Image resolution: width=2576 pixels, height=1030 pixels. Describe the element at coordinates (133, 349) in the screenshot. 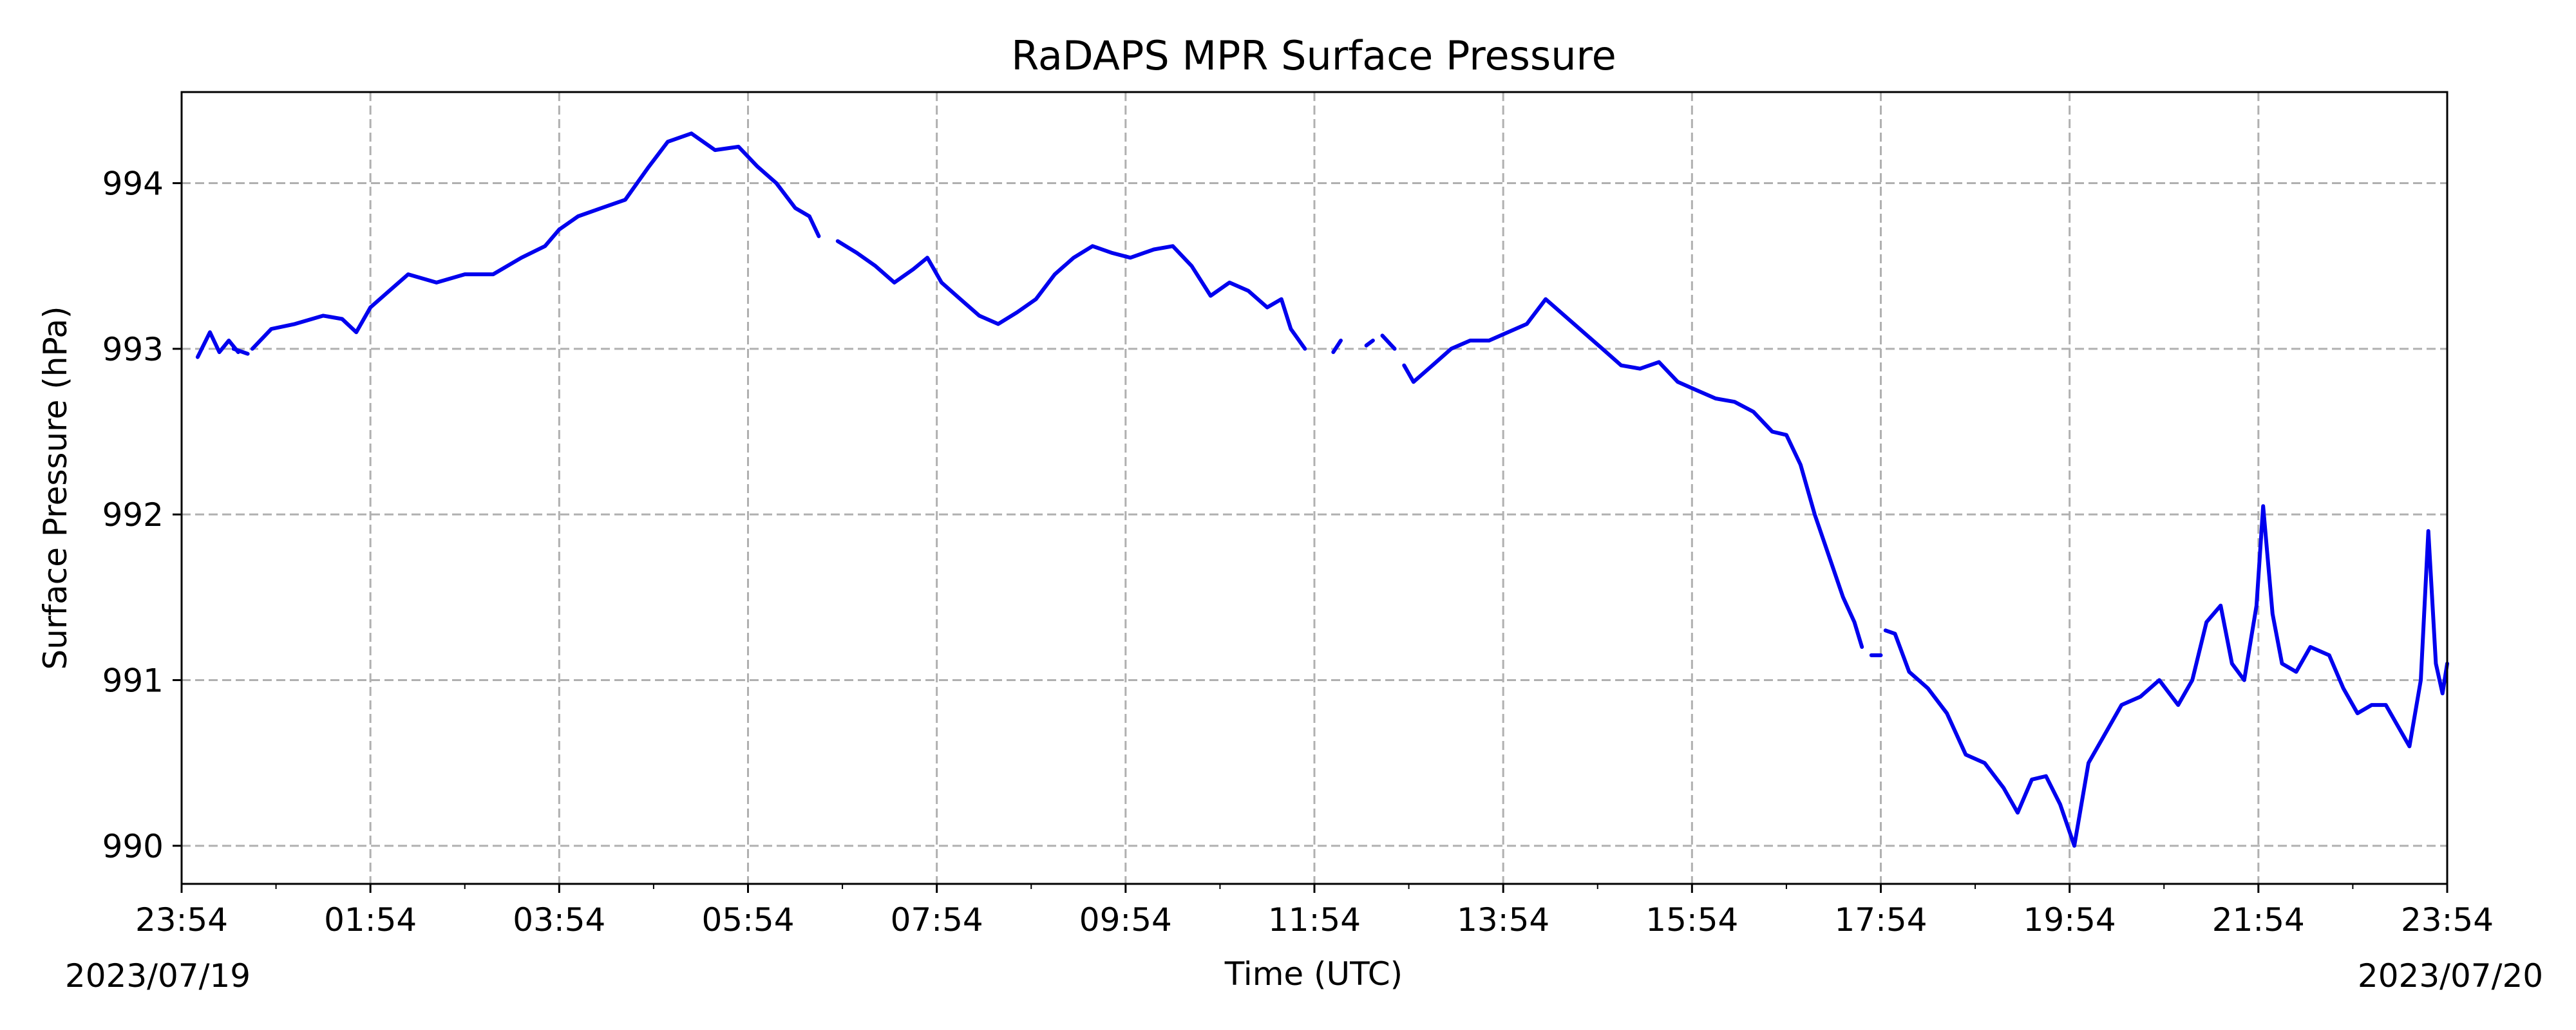

I see `y-tick-label: 993` at that location.